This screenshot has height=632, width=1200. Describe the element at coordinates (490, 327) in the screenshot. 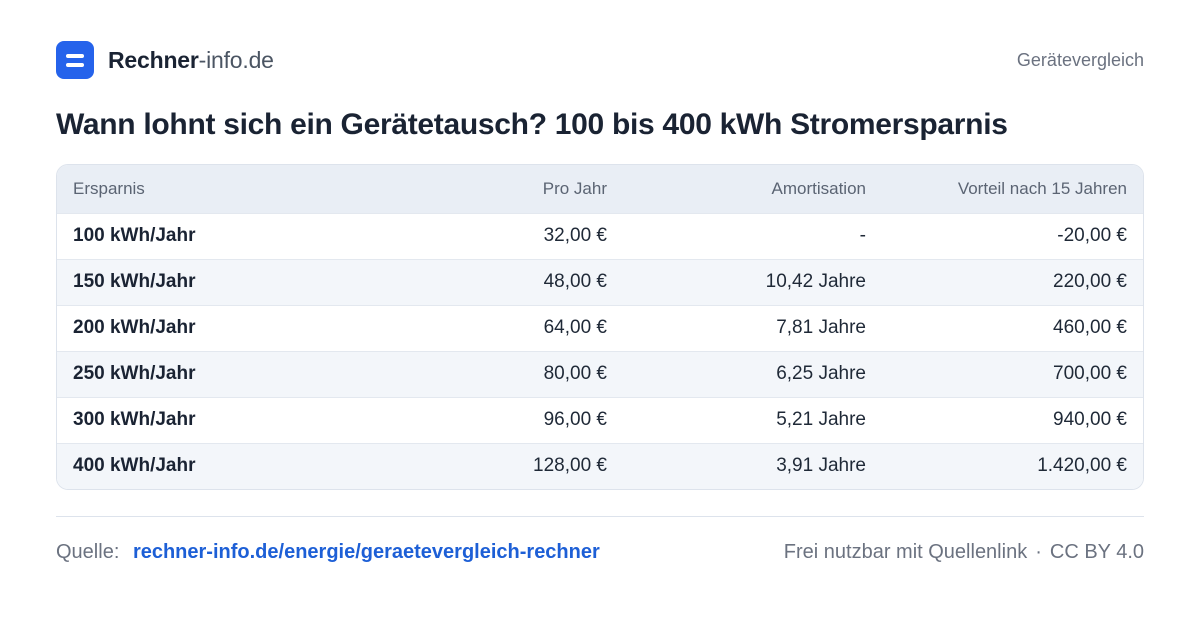

I see `cell-pro-jahr: 64,00 €` at that location.